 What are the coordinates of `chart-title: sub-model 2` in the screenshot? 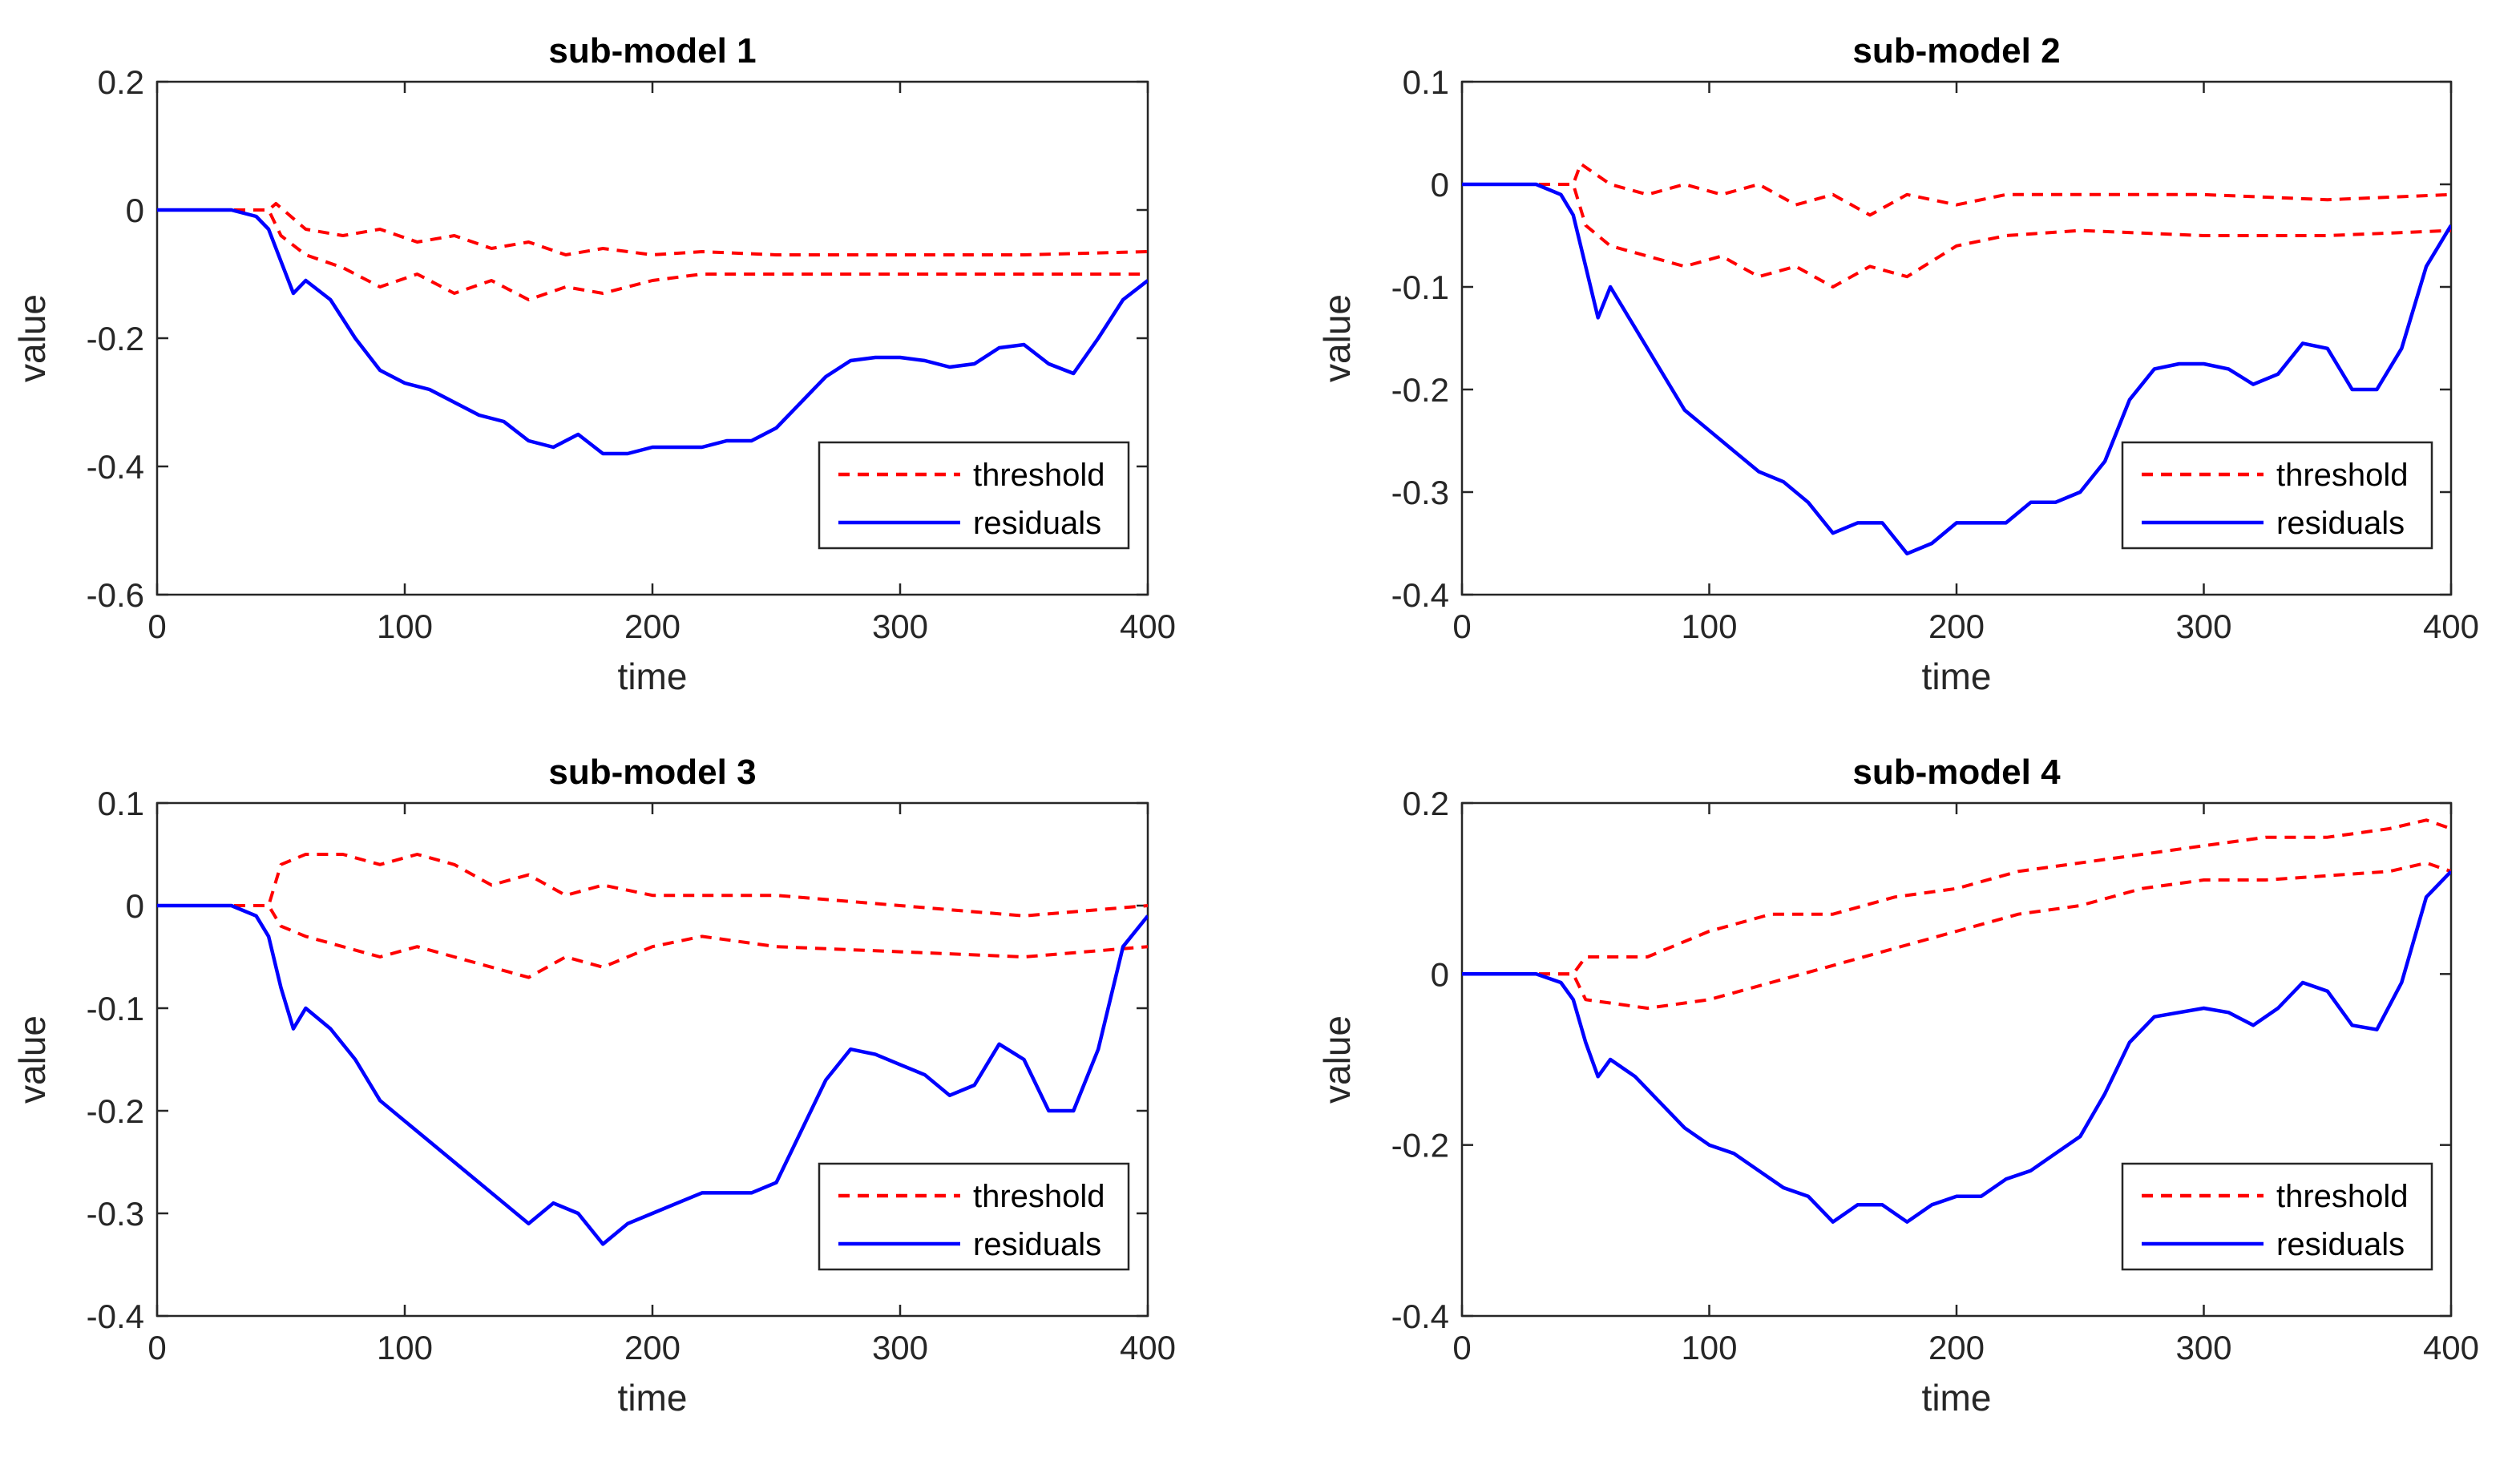 It's located at (1956, 51).